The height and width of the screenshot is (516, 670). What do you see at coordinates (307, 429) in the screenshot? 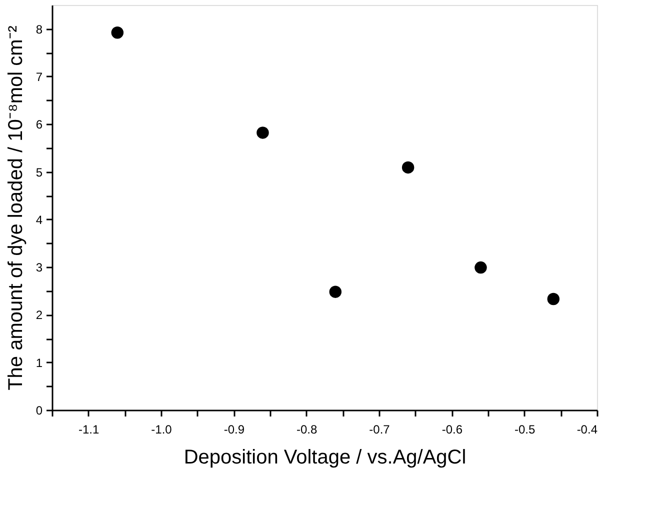
I see `x-tick-label: -0.8` at bounding box center [307, 429].